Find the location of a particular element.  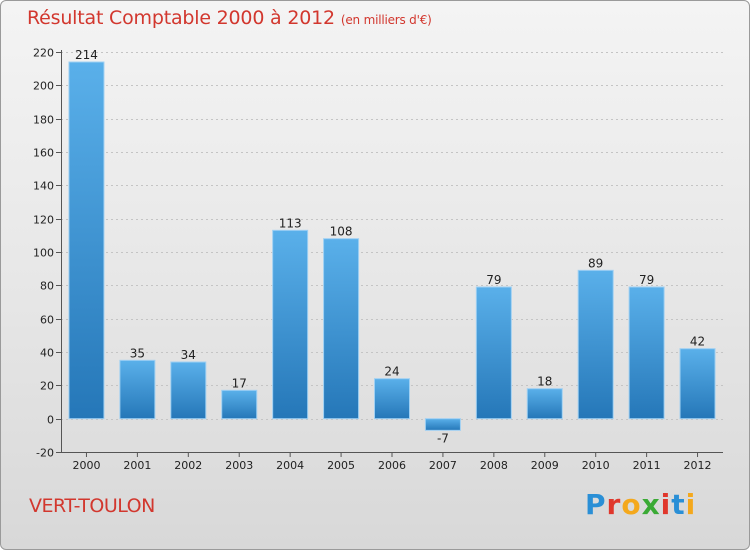

data-label: 42 is located at coordinates (697, 342).